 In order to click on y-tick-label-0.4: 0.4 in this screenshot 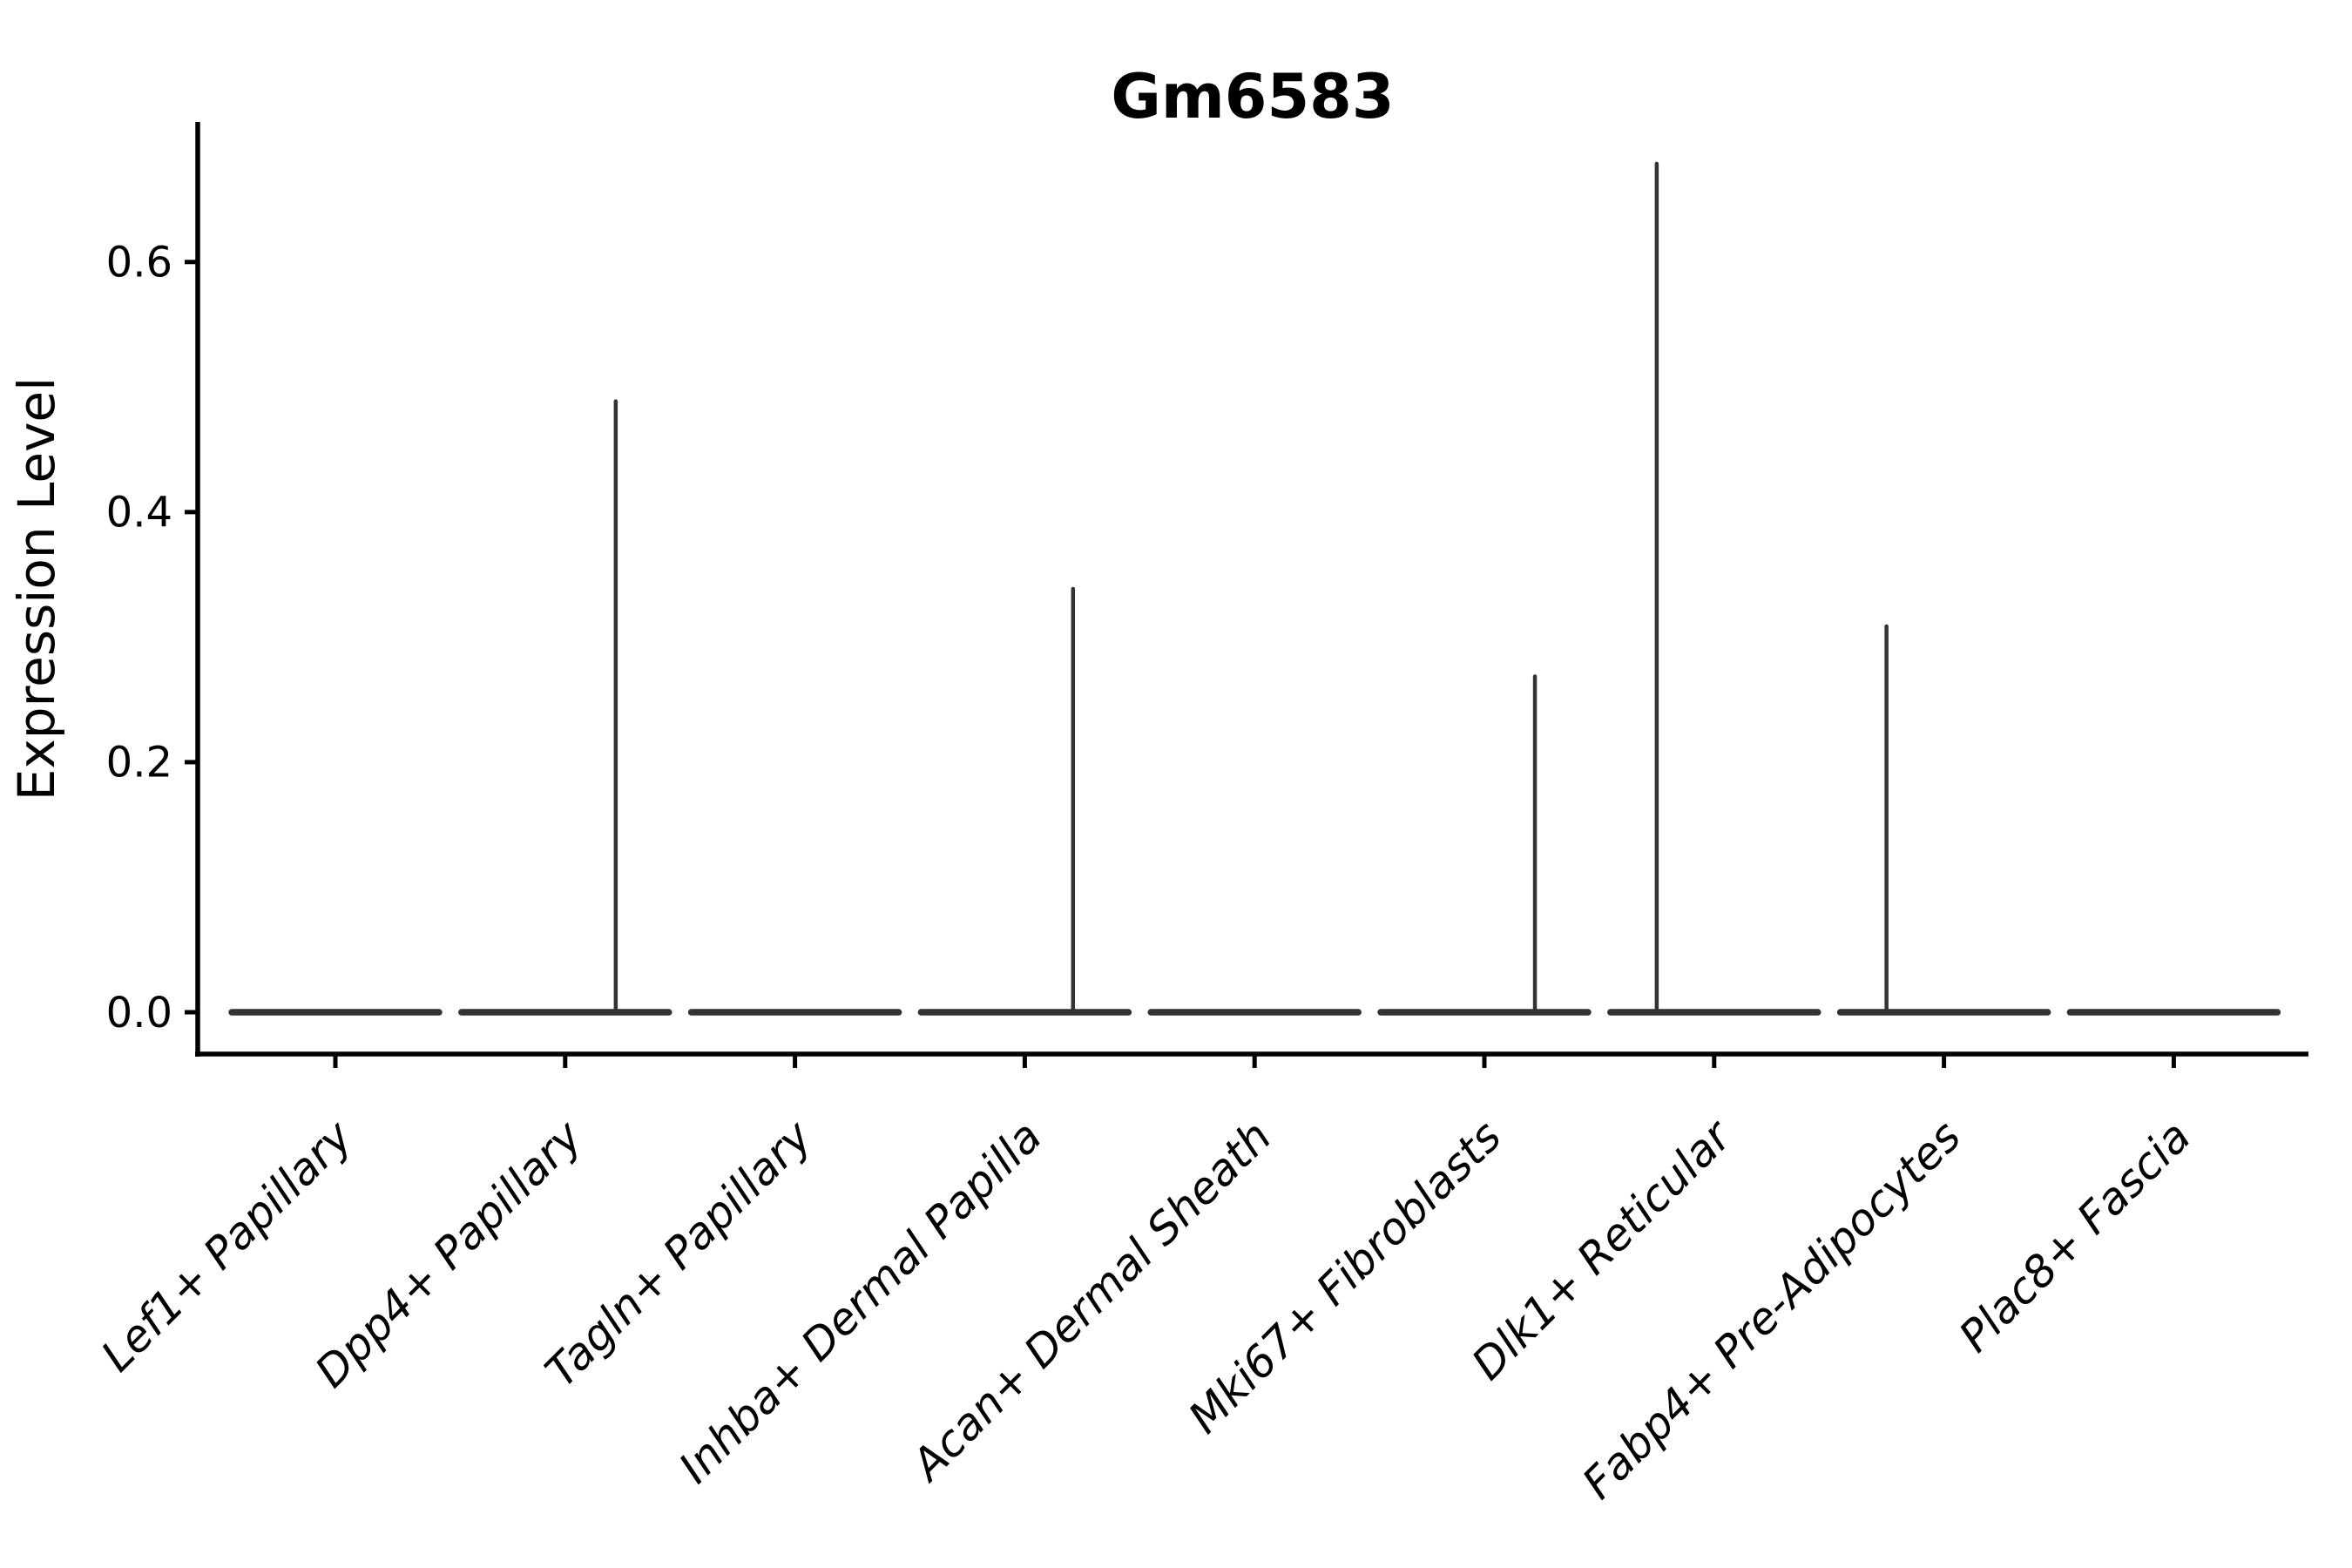, I will do `click(139, 513)`.